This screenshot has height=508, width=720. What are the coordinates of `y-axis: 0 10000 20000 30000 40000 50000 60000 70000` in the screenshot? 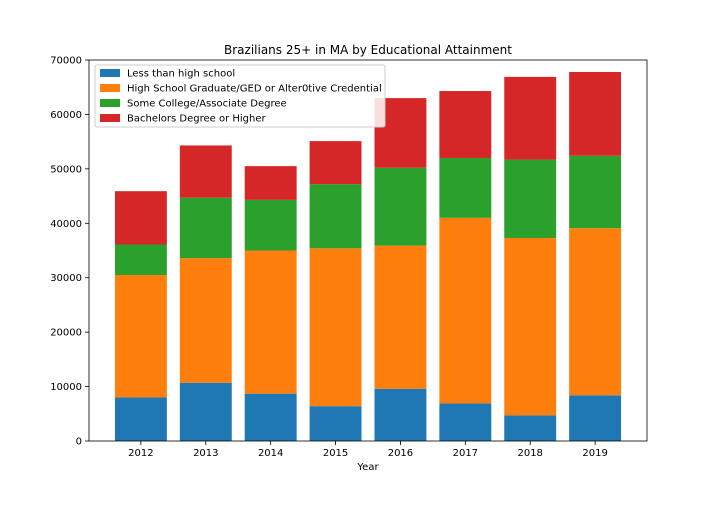 It's located at (69, 252).